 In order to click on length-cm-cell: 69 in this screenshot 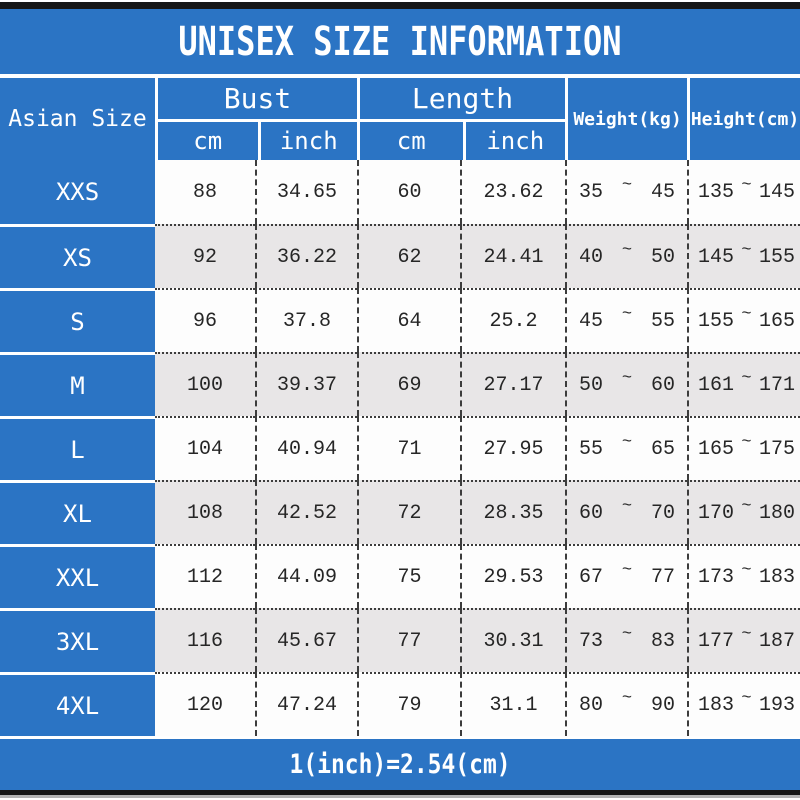, I will do `click(408, 384)`.